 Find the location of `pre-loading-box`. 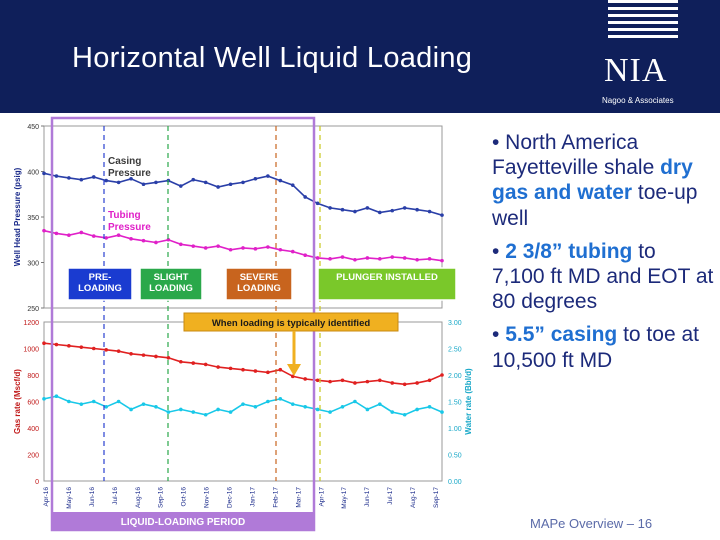

pre-loading-box is located at coordinates (100, 284).